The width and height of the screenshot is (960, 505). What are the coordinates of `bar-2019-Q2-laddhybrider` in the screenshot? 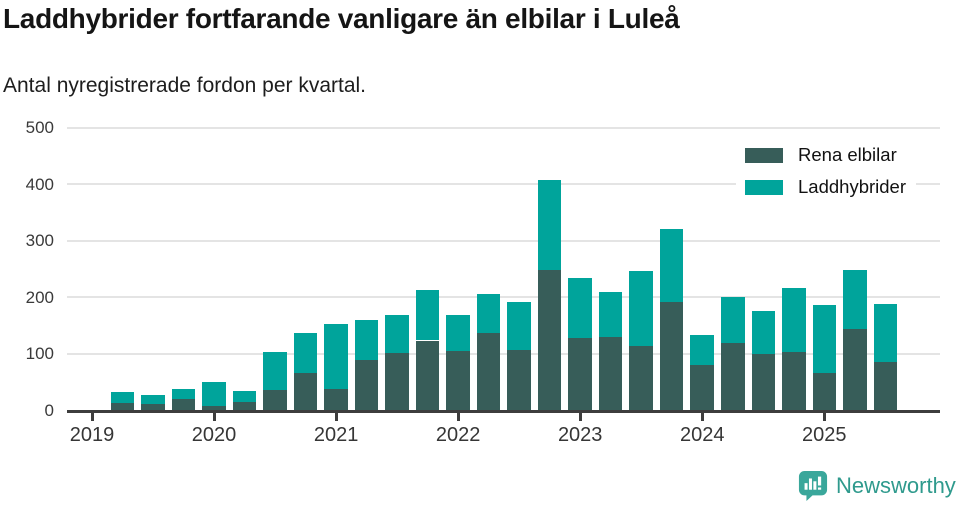 It's located at (122, 397).